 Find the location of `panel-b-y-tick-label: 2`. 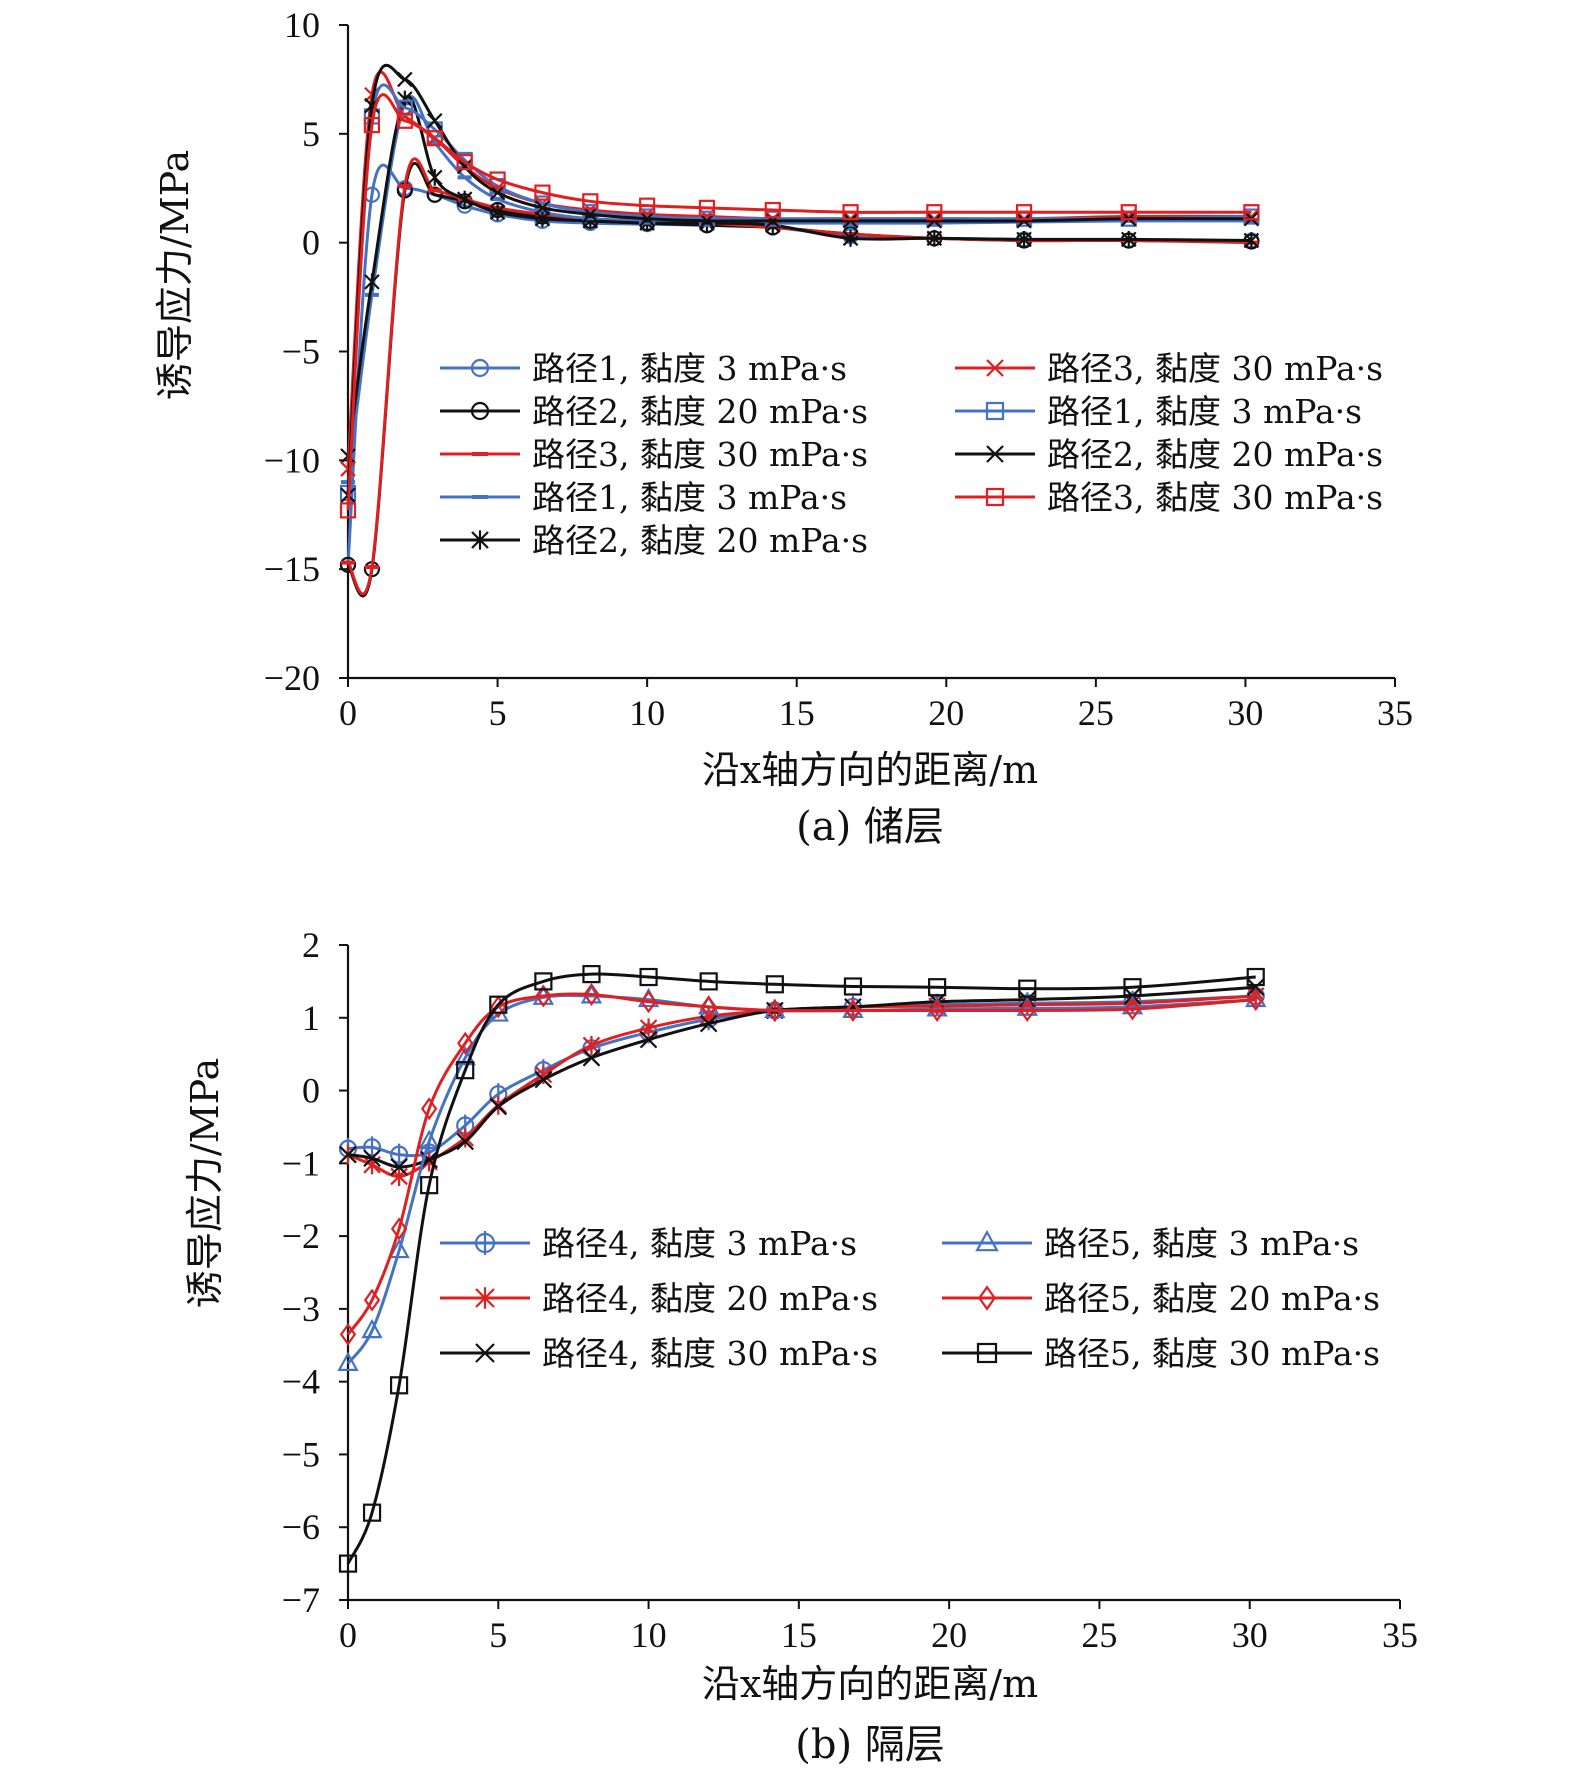

panel-b-y-tick-label: 2 is located at coordinates (311, 945).